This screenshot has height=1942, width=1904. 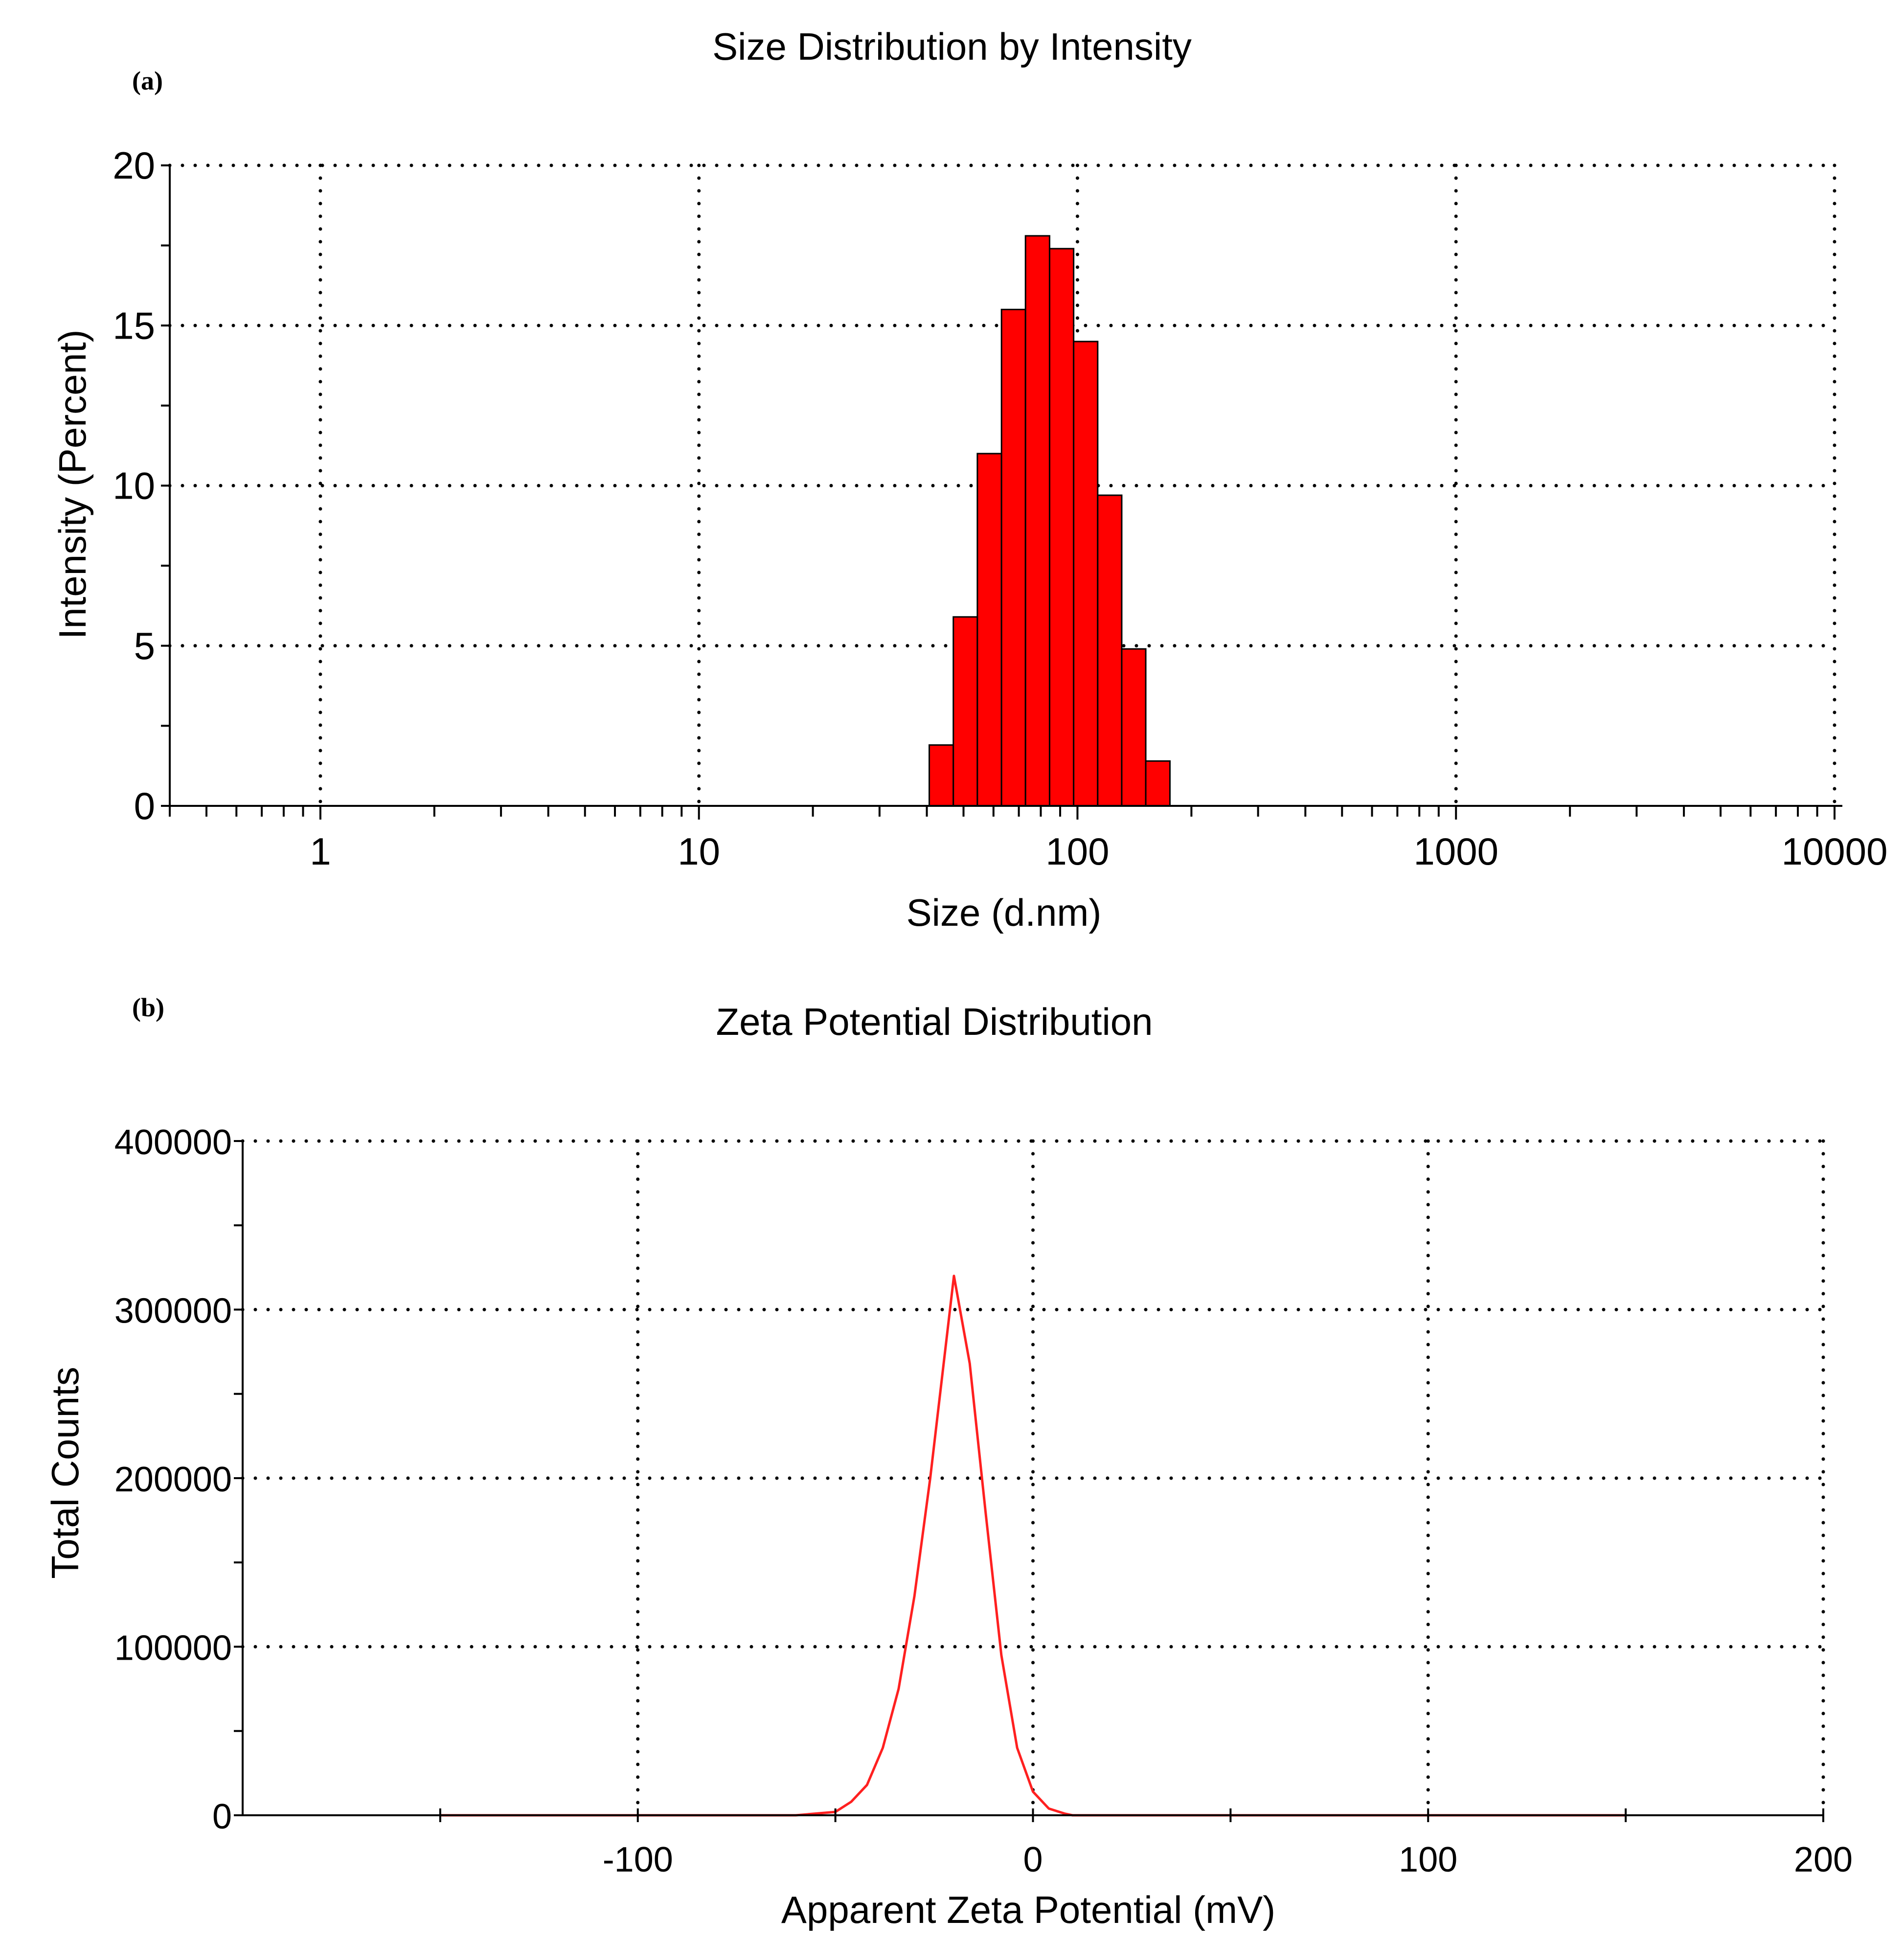 What do you see at coordinates (134, 165) in the screenshot?
I see `y-tick-label-a: 20` at bounding box center [134, 165].